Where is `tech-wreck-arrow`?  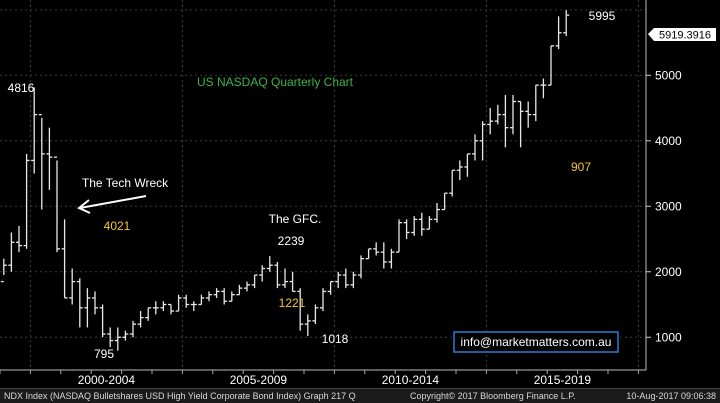 tech-wreck-arrow is located at coordinates (112, 204).